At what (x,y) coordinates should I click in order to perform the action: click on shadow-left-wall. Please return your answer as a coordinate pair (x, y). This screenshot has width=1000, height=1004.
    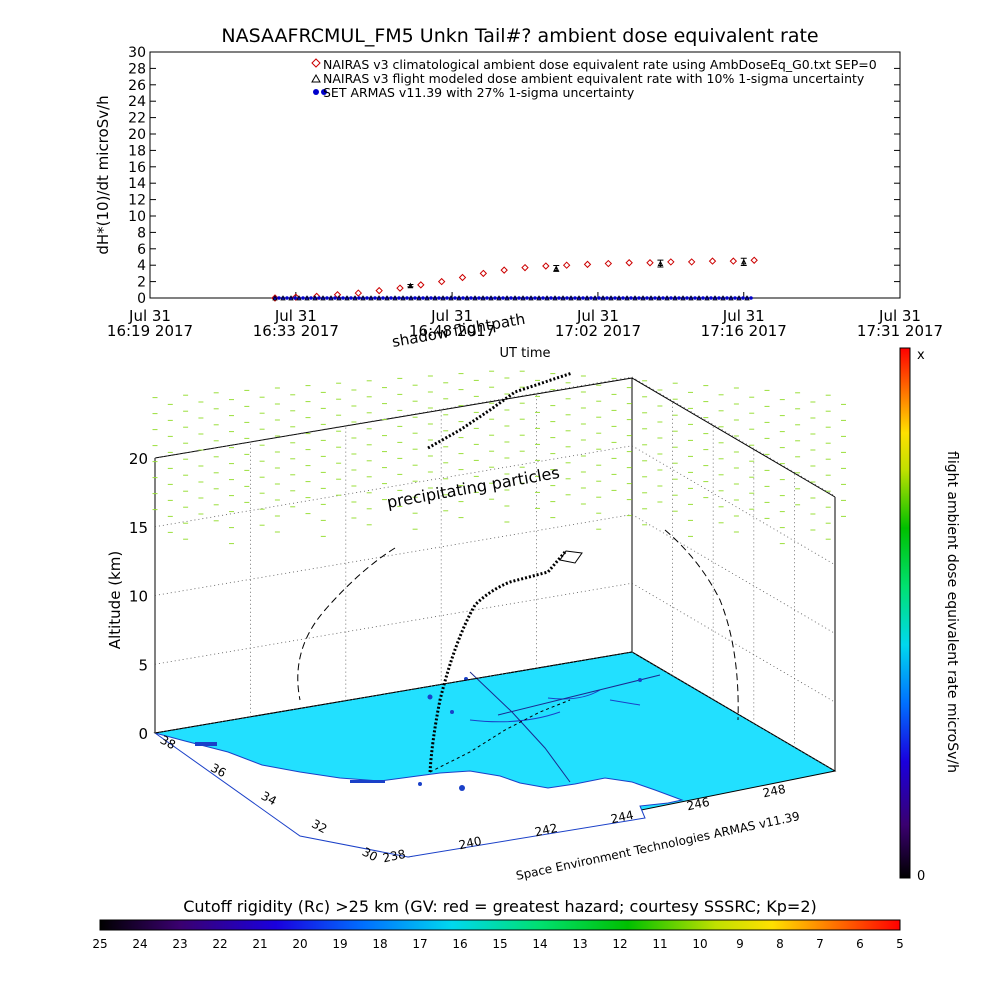
    Looking at the image, I should click on (346, 624).